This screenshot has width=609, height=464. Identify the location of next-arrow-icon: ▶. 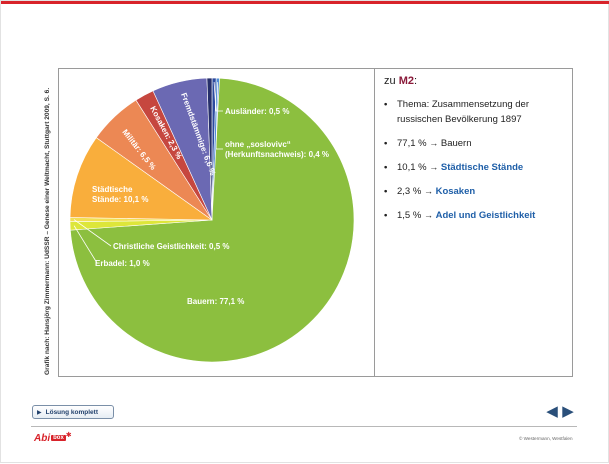
(568, 411).